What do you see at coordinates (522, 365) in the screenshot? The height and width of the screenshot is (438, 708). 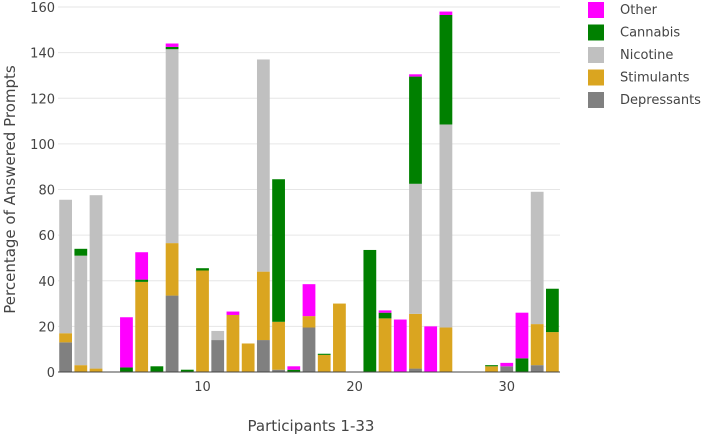 I see `bar-cannabis-p31` at bounding box center [522, 365].